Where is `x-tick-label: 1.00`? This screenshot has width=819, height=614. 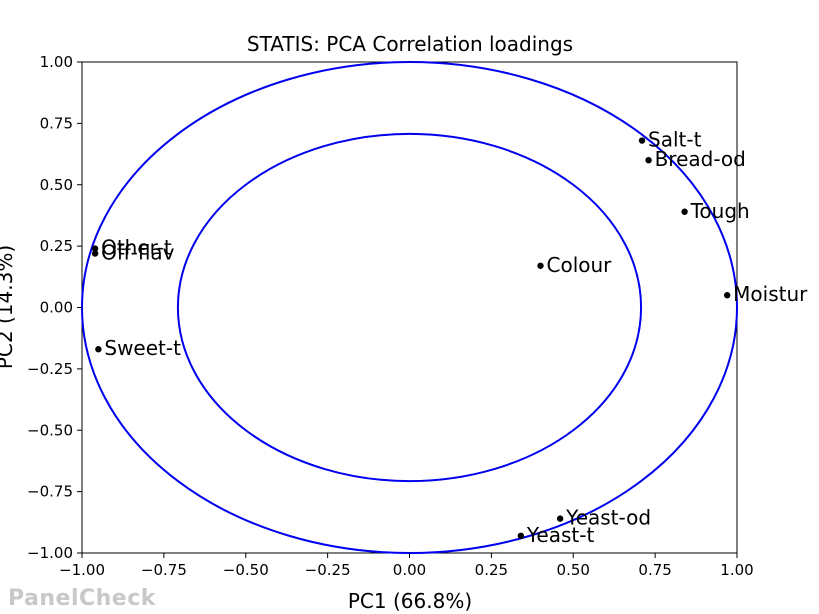
x-tick-label: 1.00 is located at coordinates (736, 570).